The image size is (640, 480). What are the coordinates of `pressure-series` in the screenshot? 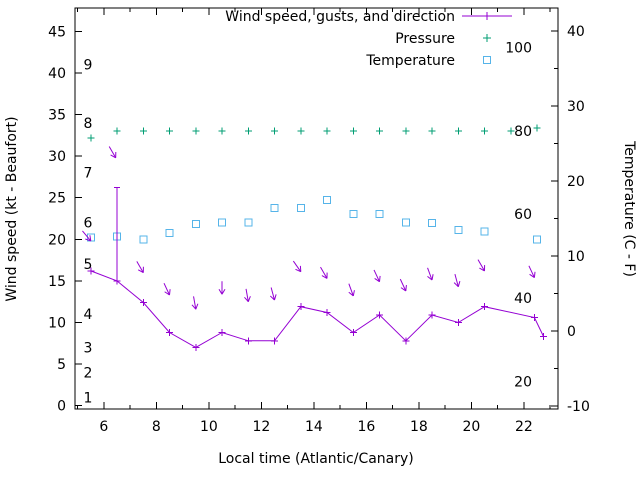 It's located at (314, 133).